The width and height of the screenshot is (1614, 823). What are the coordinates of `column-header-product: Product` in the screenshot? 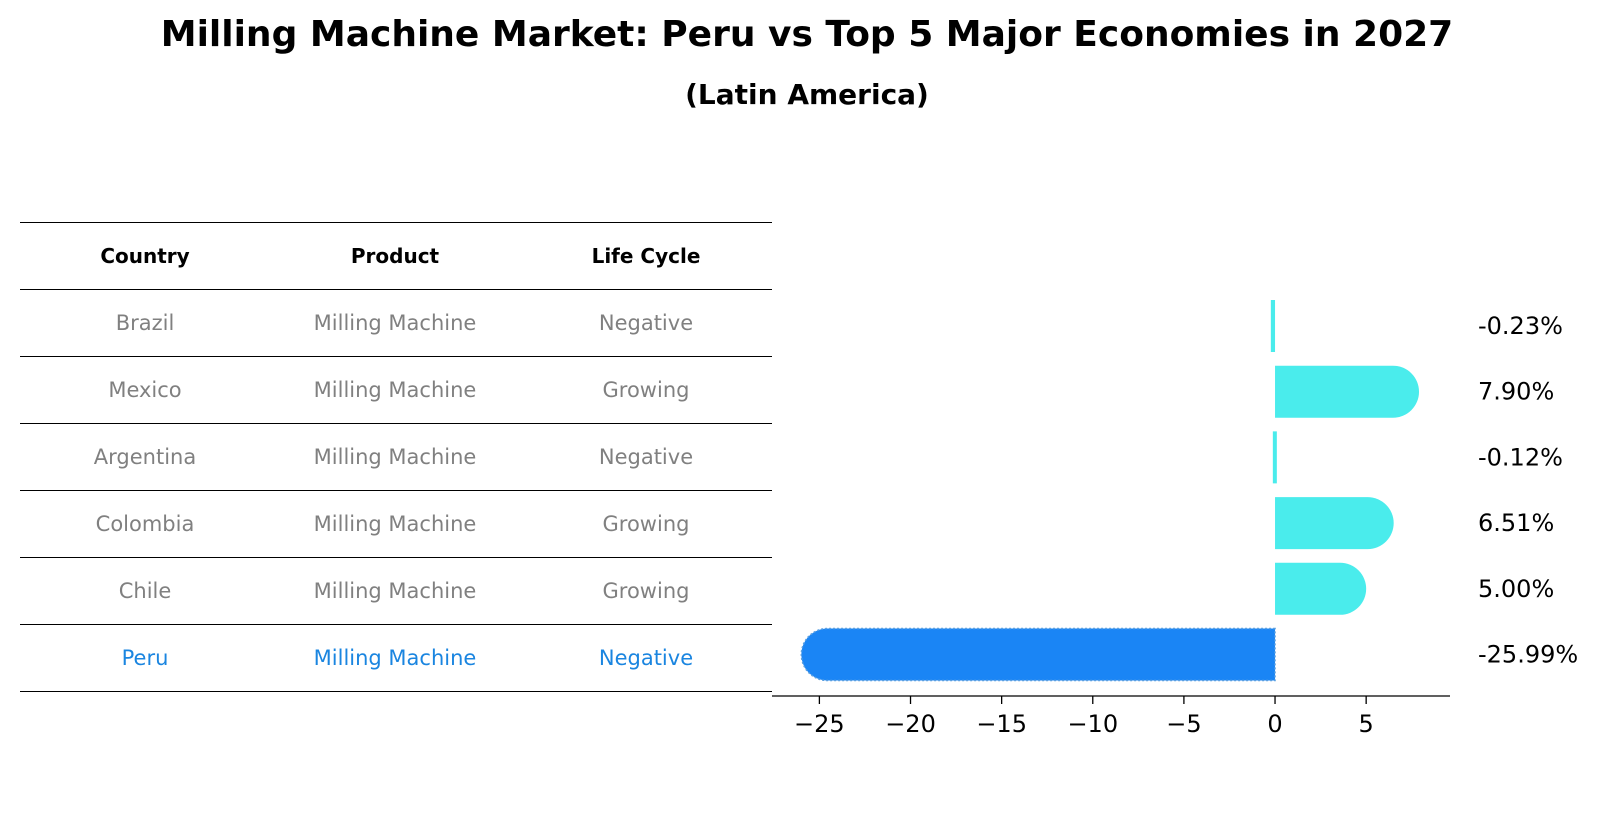 It's located at (395, 256).